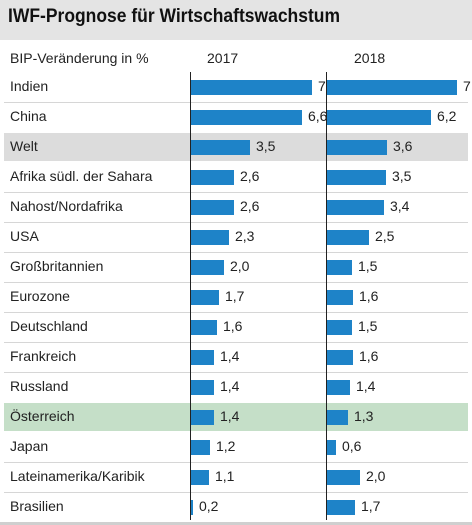 The width and height of the screenshot is (472, 525). I want to click on value-label-2018-5: 3,4, so click(400, 206).